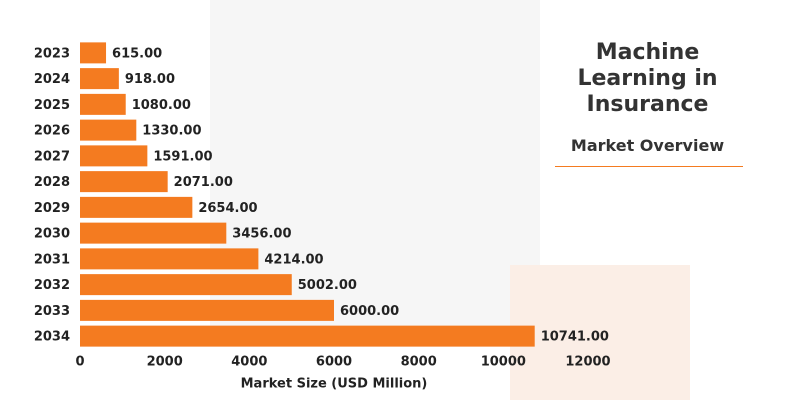  I want to click on value-label: 4214.00, so click(293, 259).